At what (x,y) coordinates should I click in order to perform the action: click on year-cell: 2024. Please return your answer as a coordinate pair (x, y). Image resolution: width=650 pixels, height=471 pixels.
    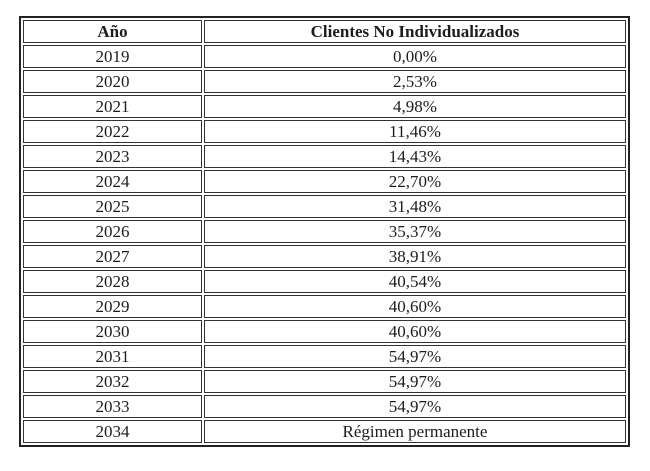
    Looking at the image, I should click on (112, 181).